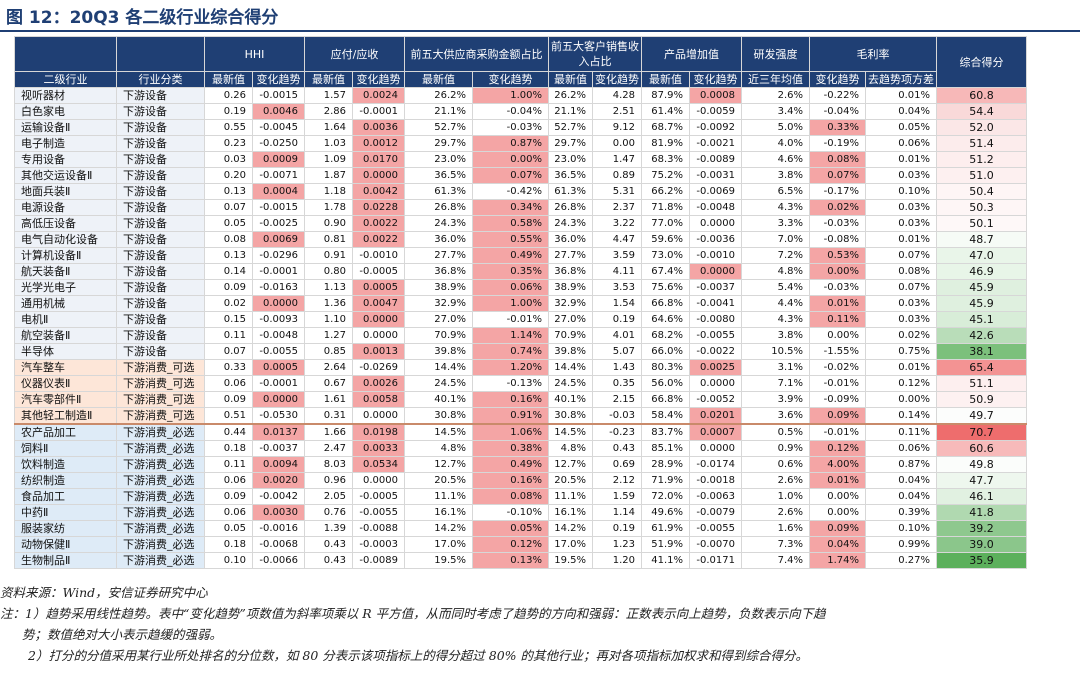 This screenshot has height=678, width=1080. What do you see at coordinates (981, 496) in the screenshot?
I see `composite-score: 46.1` at bounding box center [981, 496].